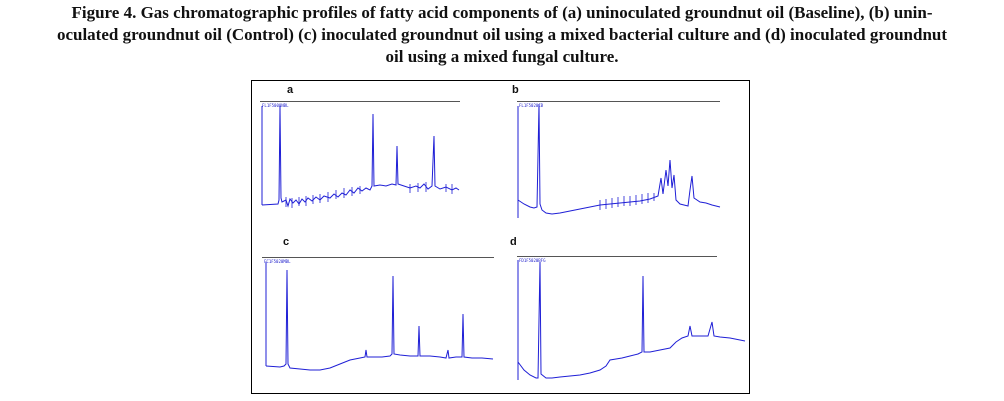 This screenshot has height=401, width=1004. What do you see at coordinates (513, 242) in the screenshot?
I see `panel-d-label: d` at bounding box center [513, 242].